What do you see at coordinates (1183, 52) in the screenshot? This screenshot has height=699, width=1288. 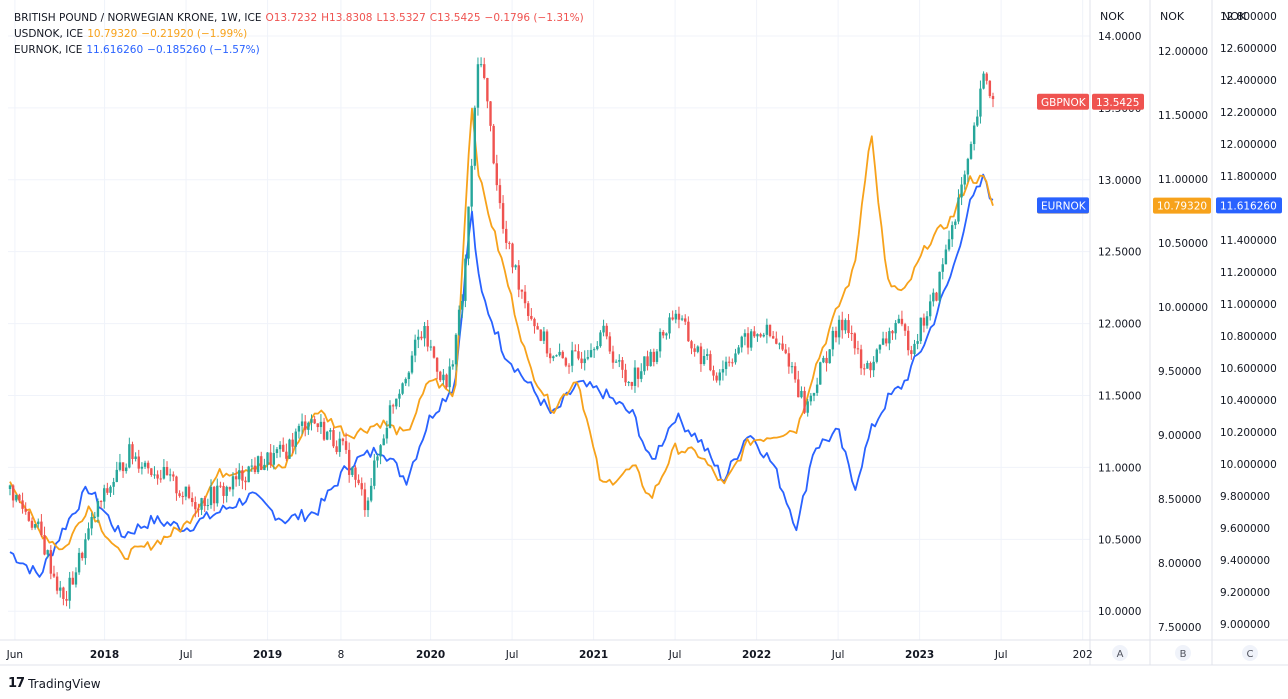 I see `axis-b-tick: 12.00000` at bounding box center [1183, 52].